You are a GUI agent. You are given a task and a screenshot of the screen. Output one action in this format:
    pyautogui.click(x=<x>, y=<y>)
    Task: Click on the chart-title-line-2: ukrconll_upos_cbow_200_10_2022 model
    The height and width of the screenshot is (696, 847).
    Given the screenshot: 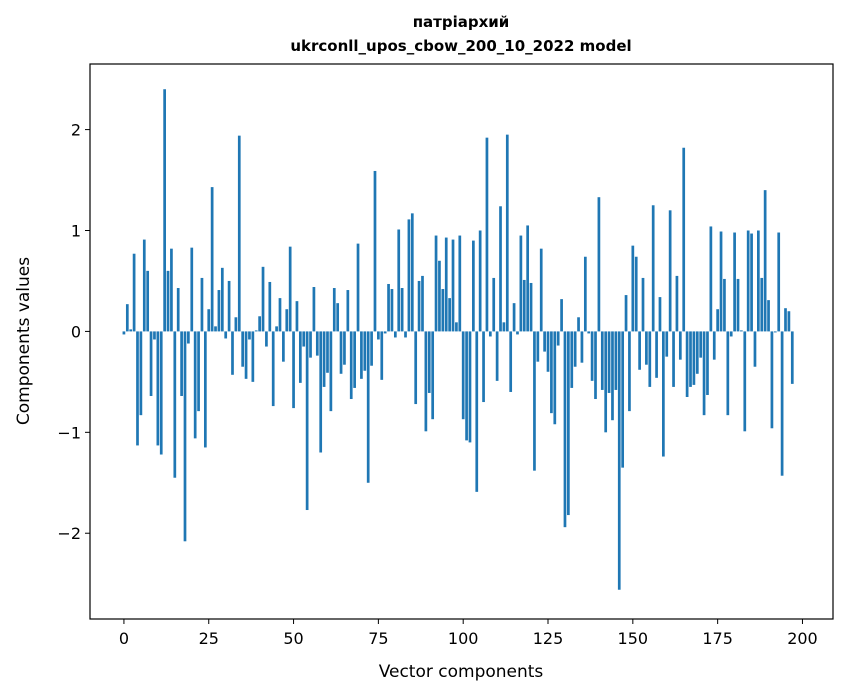 What is the action you would take?
    pyautogui.click(x=460, y=46)
    